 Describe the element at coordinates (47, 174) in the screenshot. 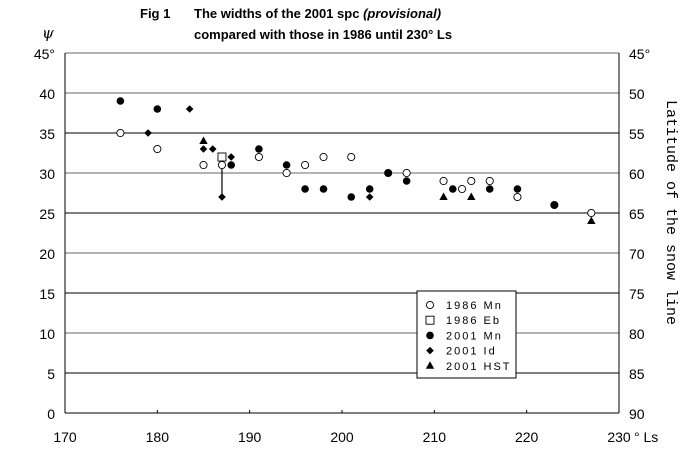

I see `y-tick-label: 30` at that location.